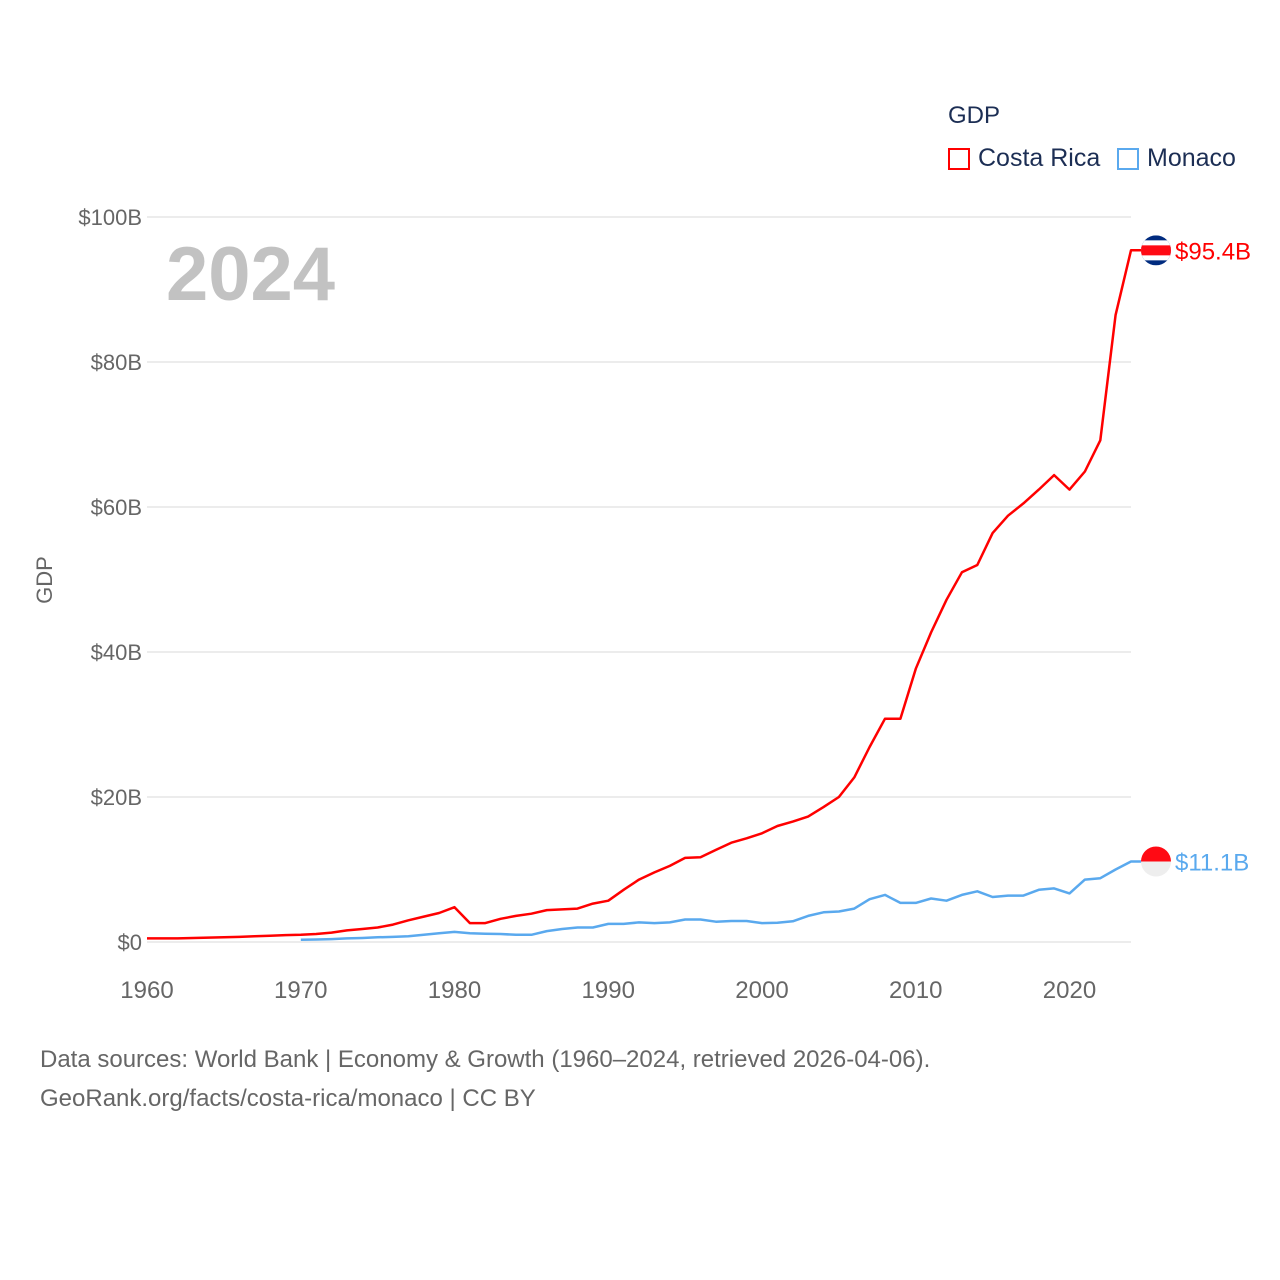  What do you see at coordinates (608, 990) in the screenshot?
I see `x-tick-label: 1990` at bounding box center [608, 990].